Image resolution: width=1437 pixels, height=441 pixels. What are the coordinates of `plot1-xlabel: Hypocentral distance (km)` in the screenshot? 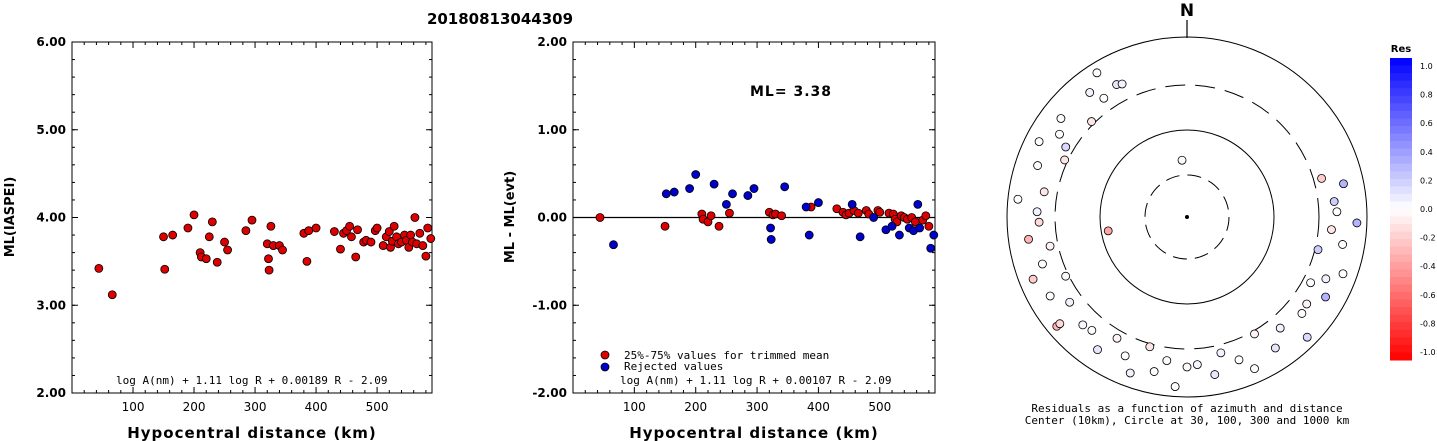 It's located at (252, 432).